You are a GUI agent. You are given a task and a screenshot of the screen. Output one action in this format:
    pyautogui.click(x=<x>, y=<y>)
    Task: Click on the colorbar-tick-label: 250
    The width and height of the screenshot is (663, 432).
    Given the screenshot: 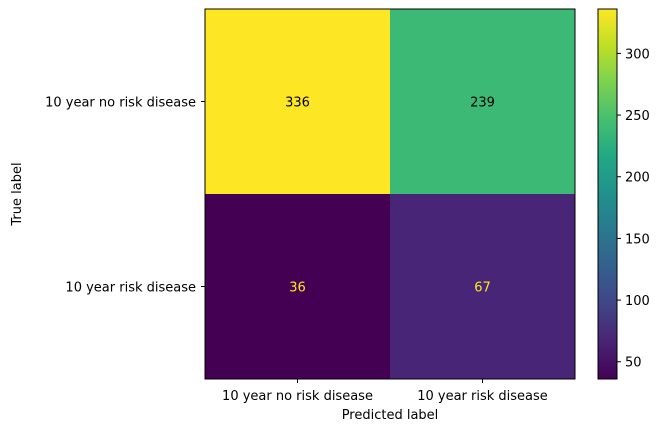 What is the action you would take?
    pyautogui.click(x=637, y=116)
    